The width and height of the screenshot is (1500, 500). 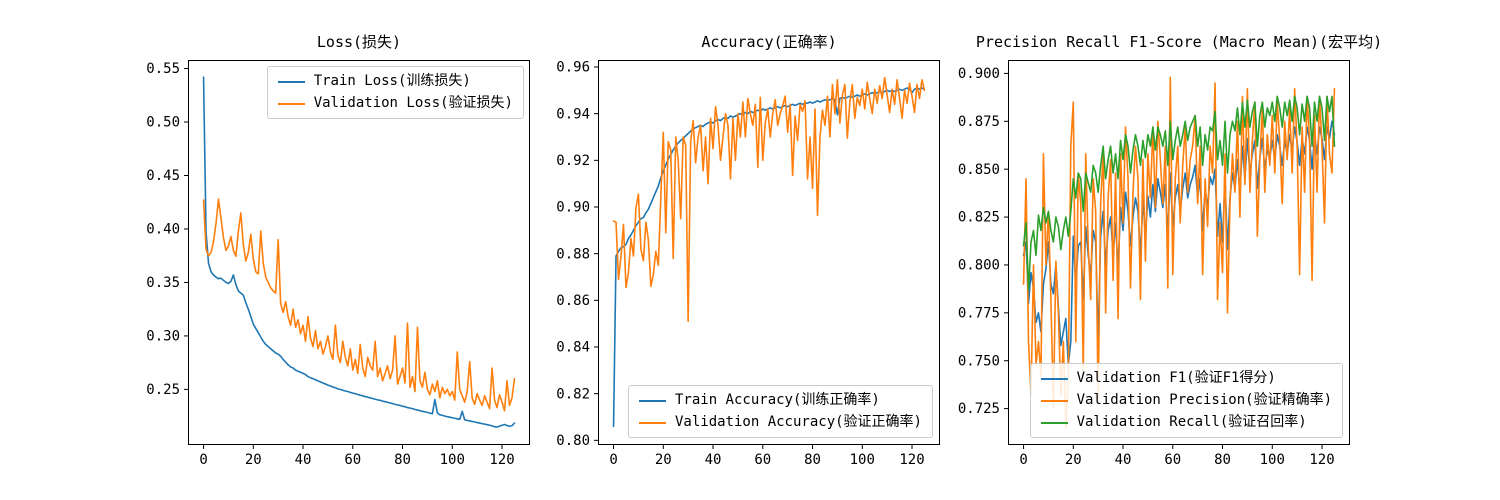 What do you see at coordinates (1204, 400) in the screenshot?
I see `legend-label: Validation Precision(验证精确率)` at bounding box center [1204, 400].